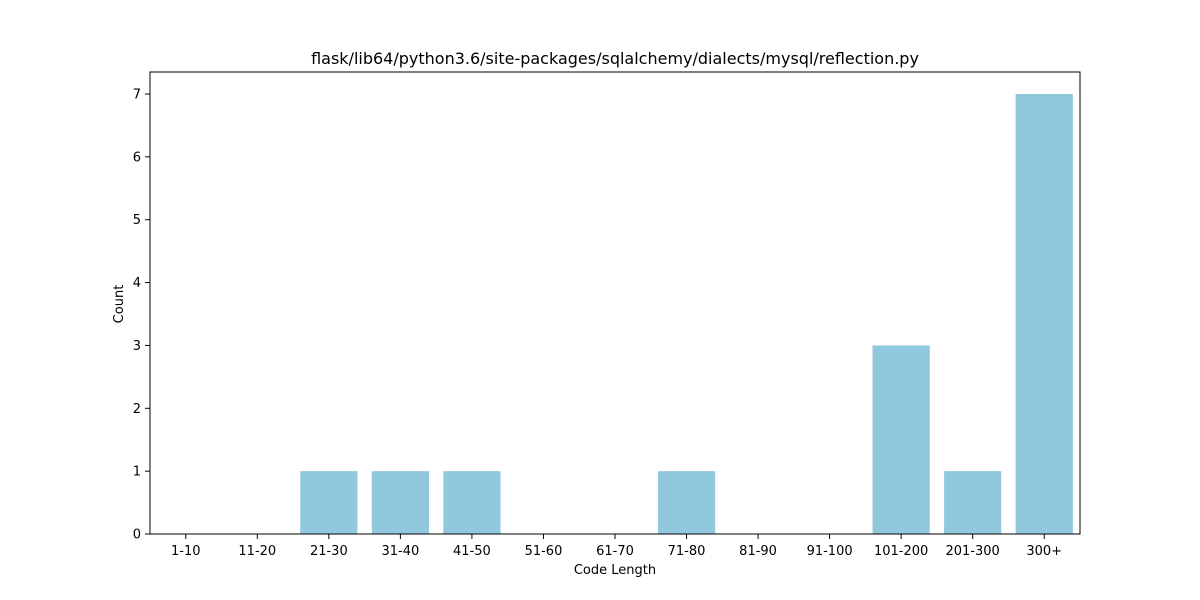  What do you see at coordinates (137, 535) in the screenshot?
I see `y-tick-label-0: 0` at bounding box center [137, 535].